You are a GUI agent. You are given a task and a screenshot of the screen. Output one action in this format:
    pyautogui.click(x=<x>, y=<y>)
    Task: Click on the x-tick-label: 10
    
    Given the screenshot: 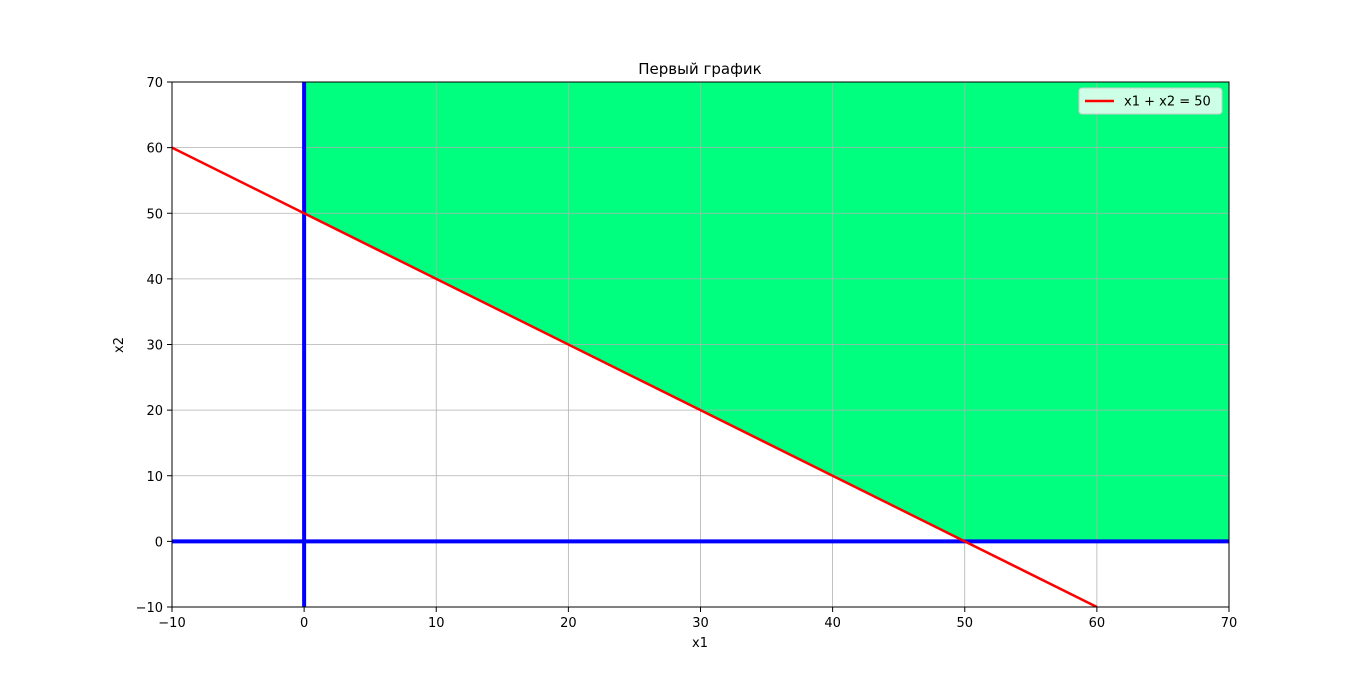 What is the action you would take?
    pyautogui.click(x=436, y=623)
    